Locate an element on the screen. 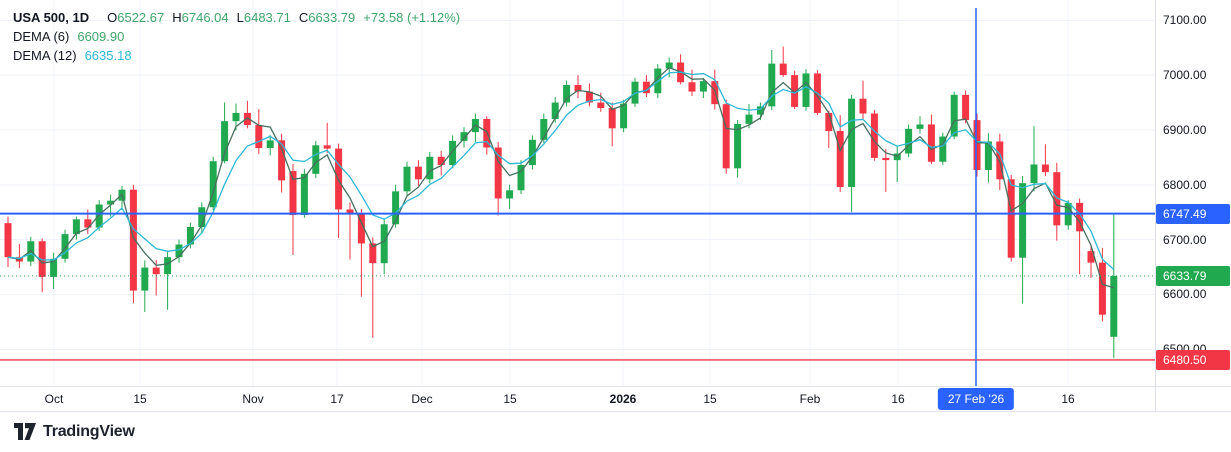 Image resolution: width=1231 pixels, height=452 pixels. time-tick-label: 2026 is located at coordinates (623, 399).